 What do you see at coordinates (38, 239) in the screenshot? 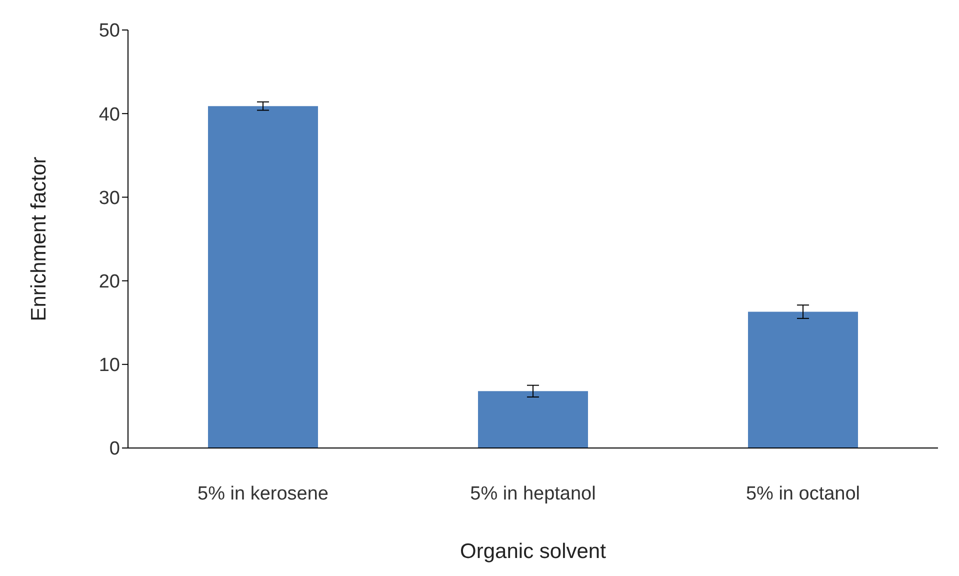
I see `y-axis-title: Enrichment factor` at bounding box center [38, 239].